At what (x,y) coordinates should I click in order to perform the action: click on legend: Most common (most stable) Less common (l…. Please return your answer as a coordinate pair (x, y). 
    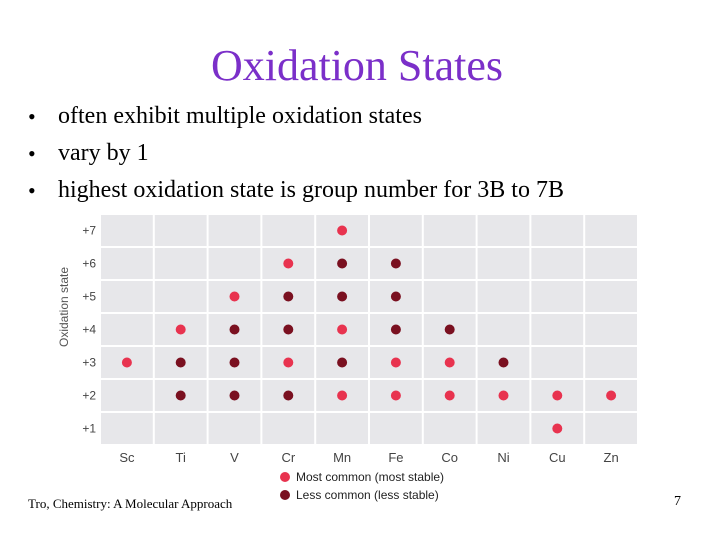
    Looking at the image, I should click on (362, 486).